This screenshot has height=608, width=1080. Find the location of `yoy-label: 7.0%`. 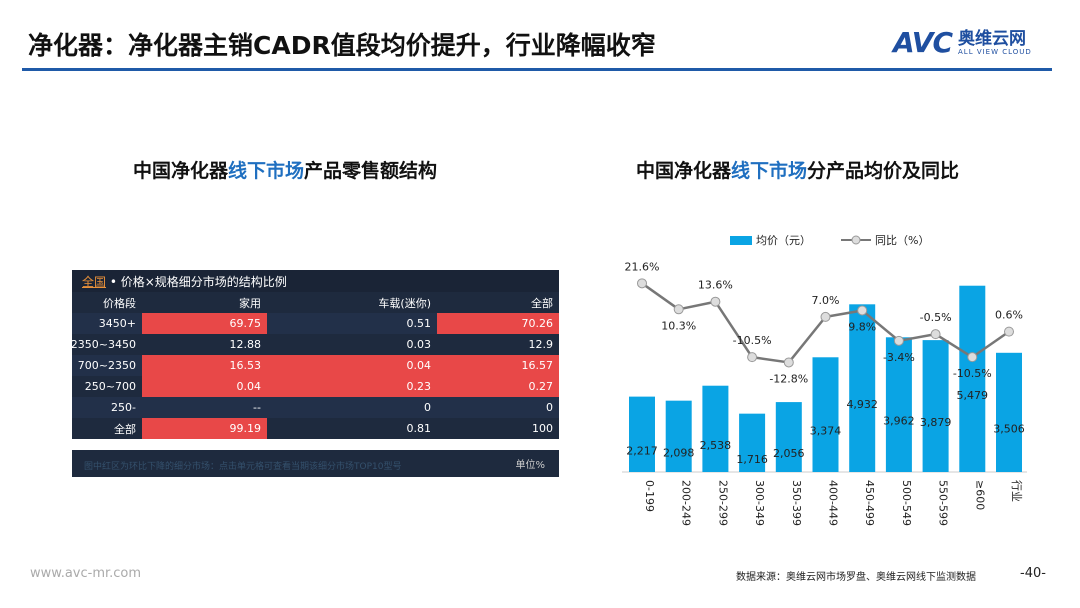

yoy-label: 7.0% is located at coordinates (826, 300).